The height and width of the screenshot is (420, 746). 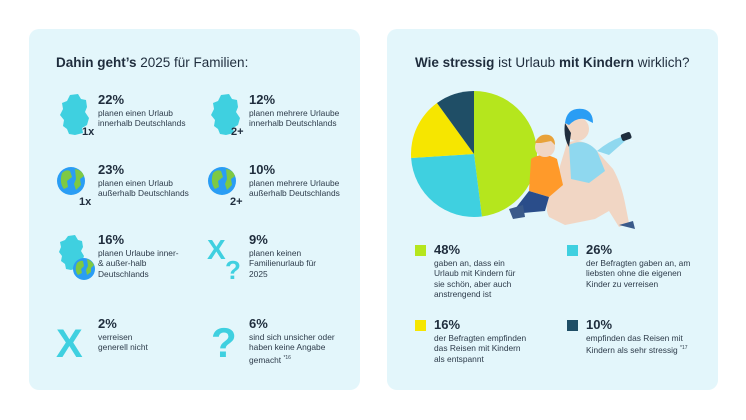 I want to click on title-rest: wirklich?, so click(x=661, y=62).